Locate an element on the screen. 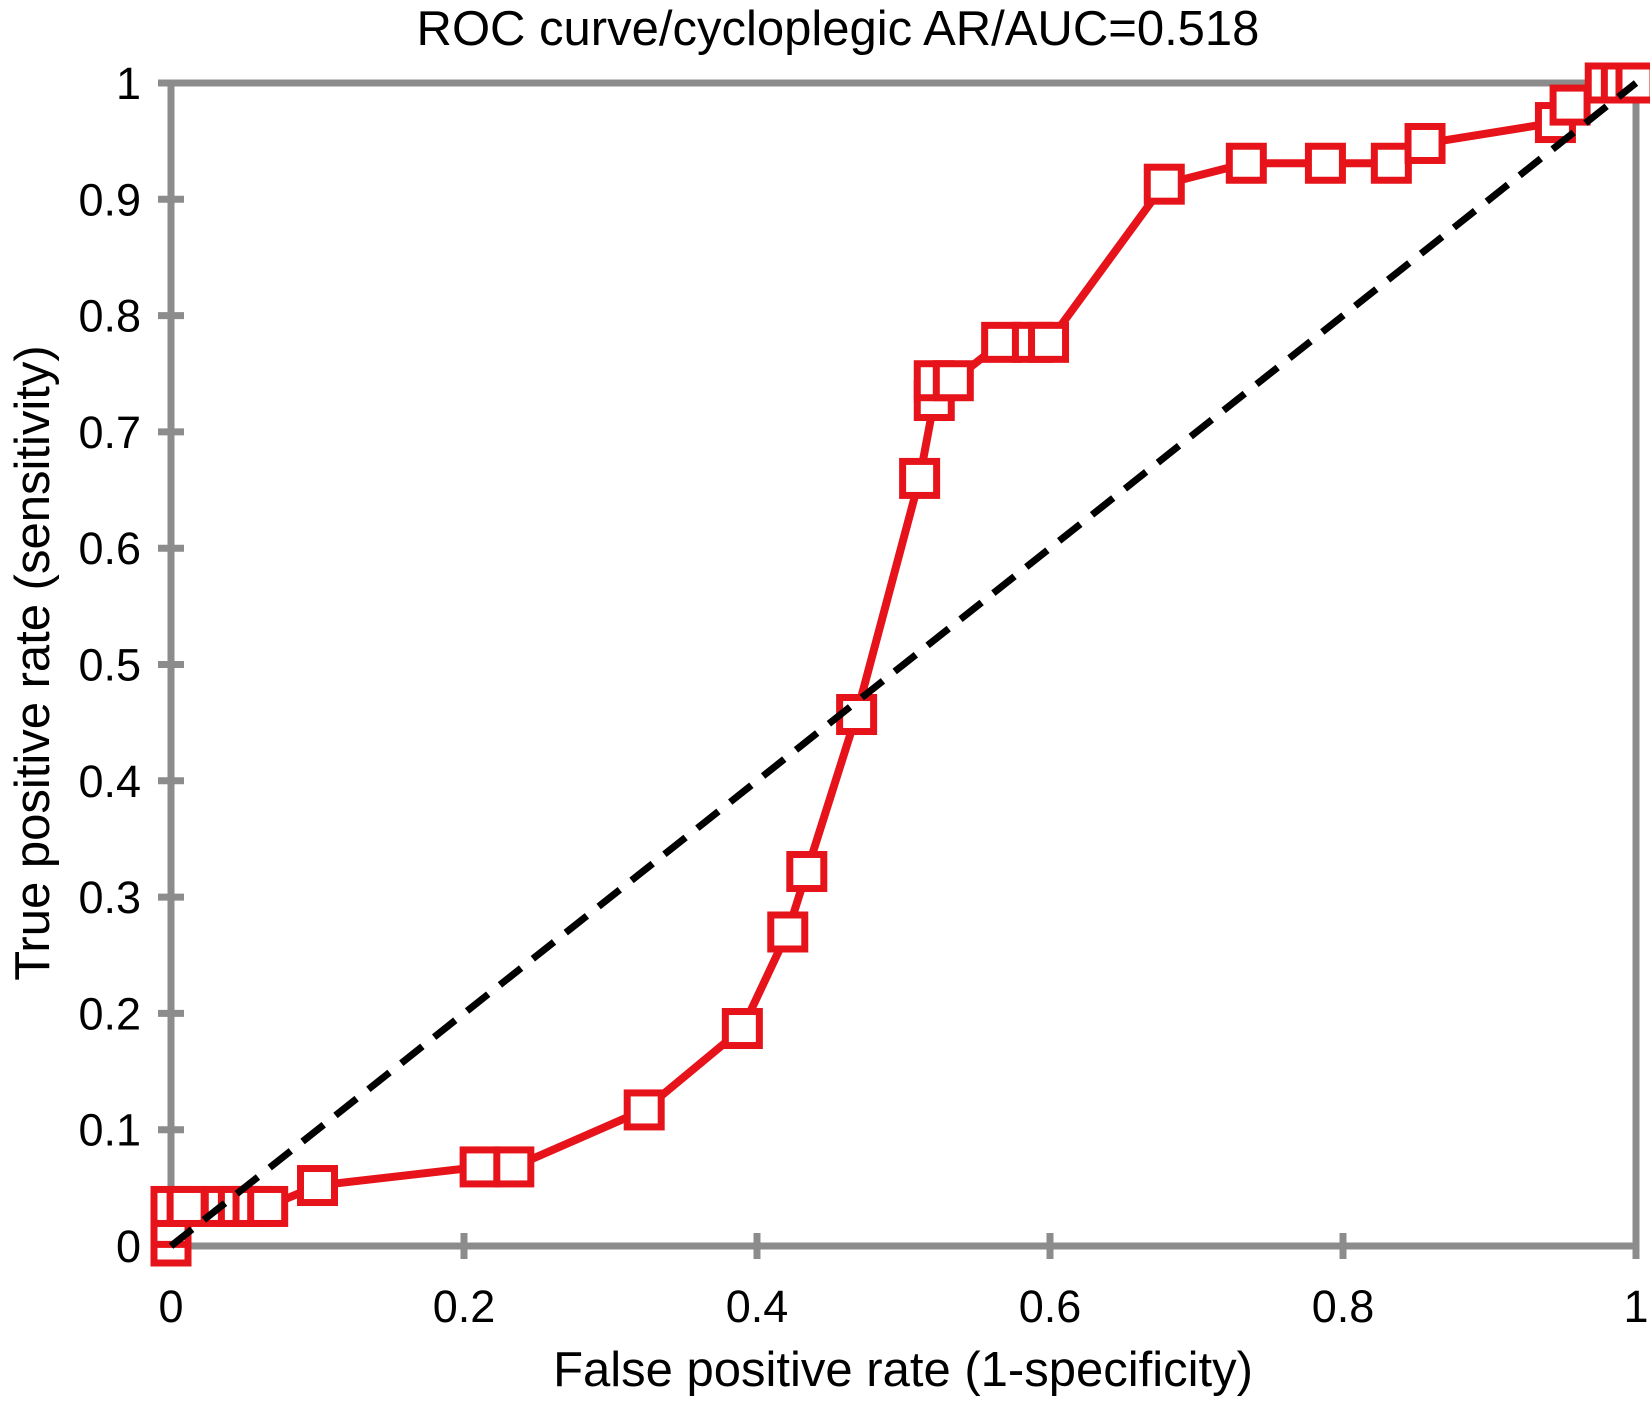 The height and width of the screenshot is (1405, 1650). x-tick-label: 0.2 is located at coordinates (464, 1306).